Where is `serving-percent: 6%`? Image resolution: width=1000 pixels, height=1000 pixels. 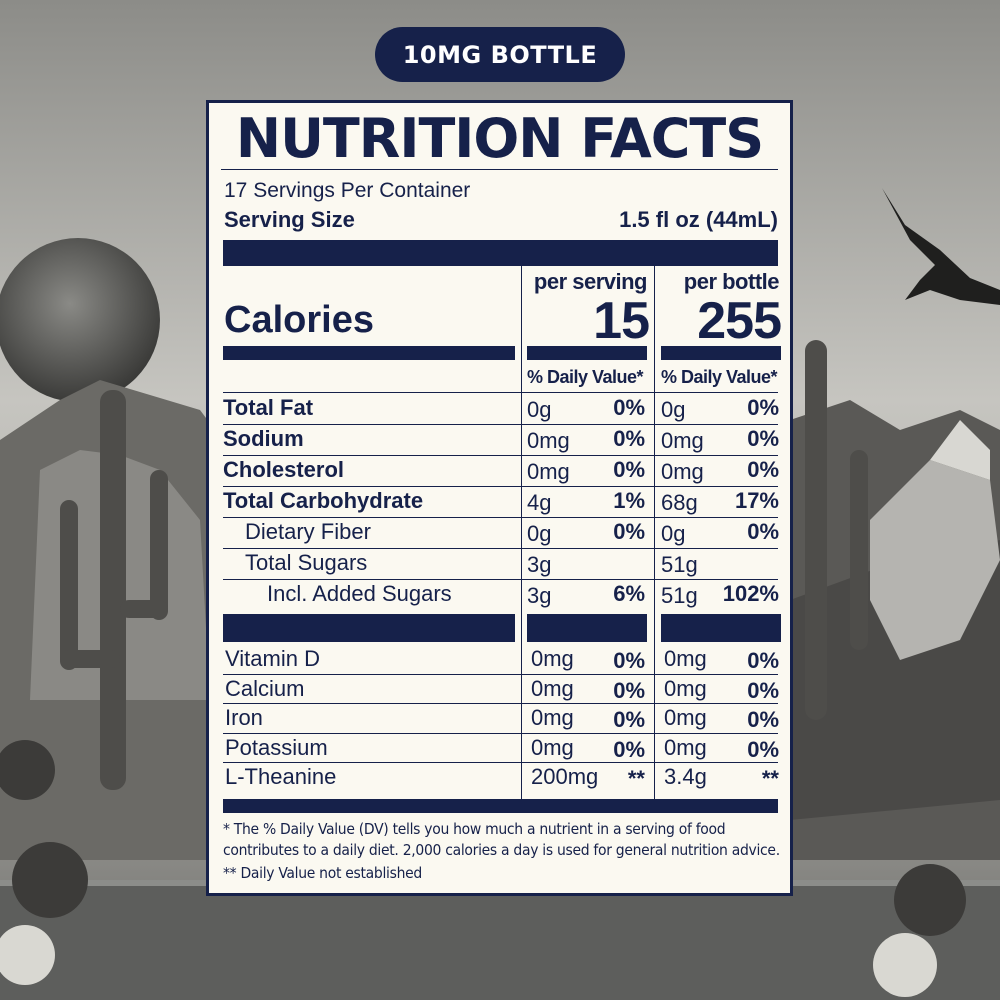
serving-percent: 6% is located at coordinates (629, 593).